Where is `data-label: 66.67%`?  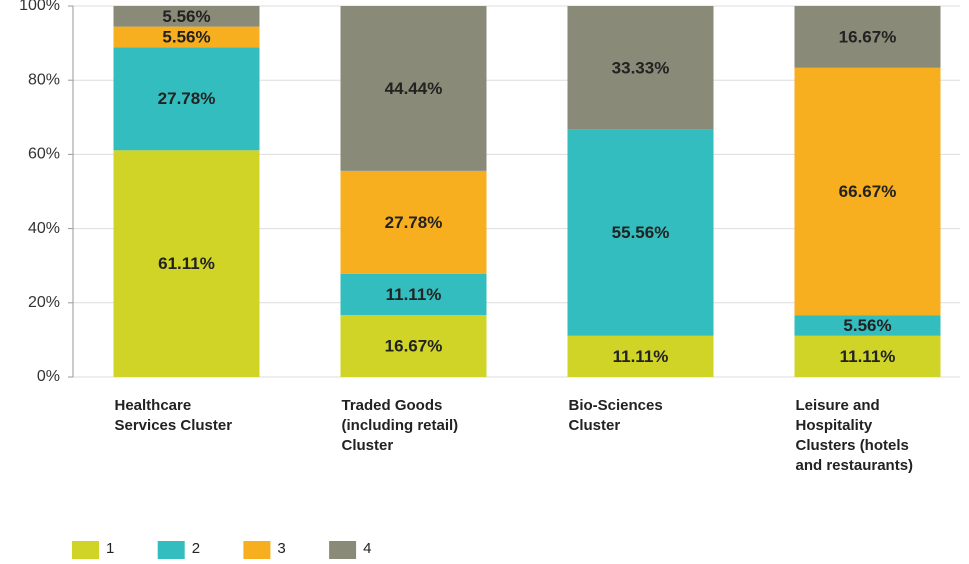
data-label: 66.67% is located at coordinates (868, 191).